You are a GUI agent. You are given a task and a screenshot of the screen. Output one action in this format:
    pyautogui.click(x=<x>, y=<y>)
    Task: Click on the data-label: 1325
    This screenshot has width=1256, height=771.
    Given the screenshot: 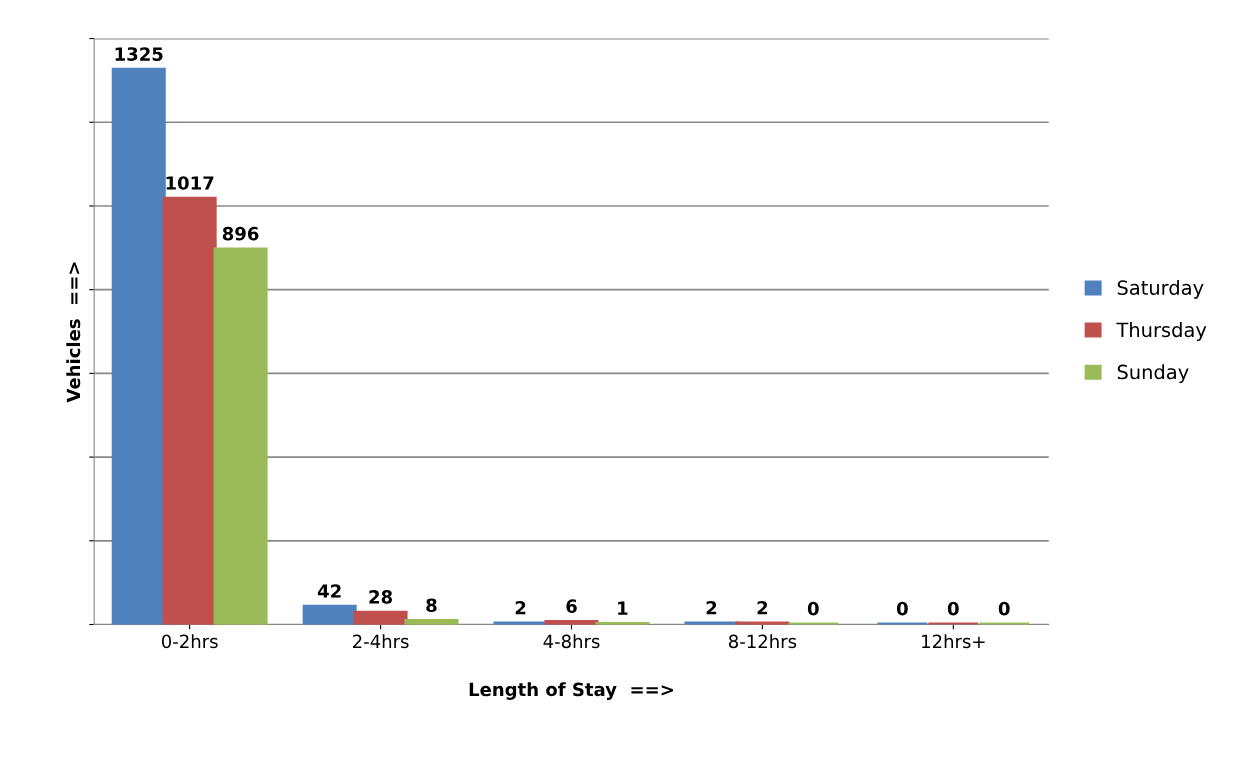 What is the action you would take?
    pyautogui.click(x=139, y=54)
    